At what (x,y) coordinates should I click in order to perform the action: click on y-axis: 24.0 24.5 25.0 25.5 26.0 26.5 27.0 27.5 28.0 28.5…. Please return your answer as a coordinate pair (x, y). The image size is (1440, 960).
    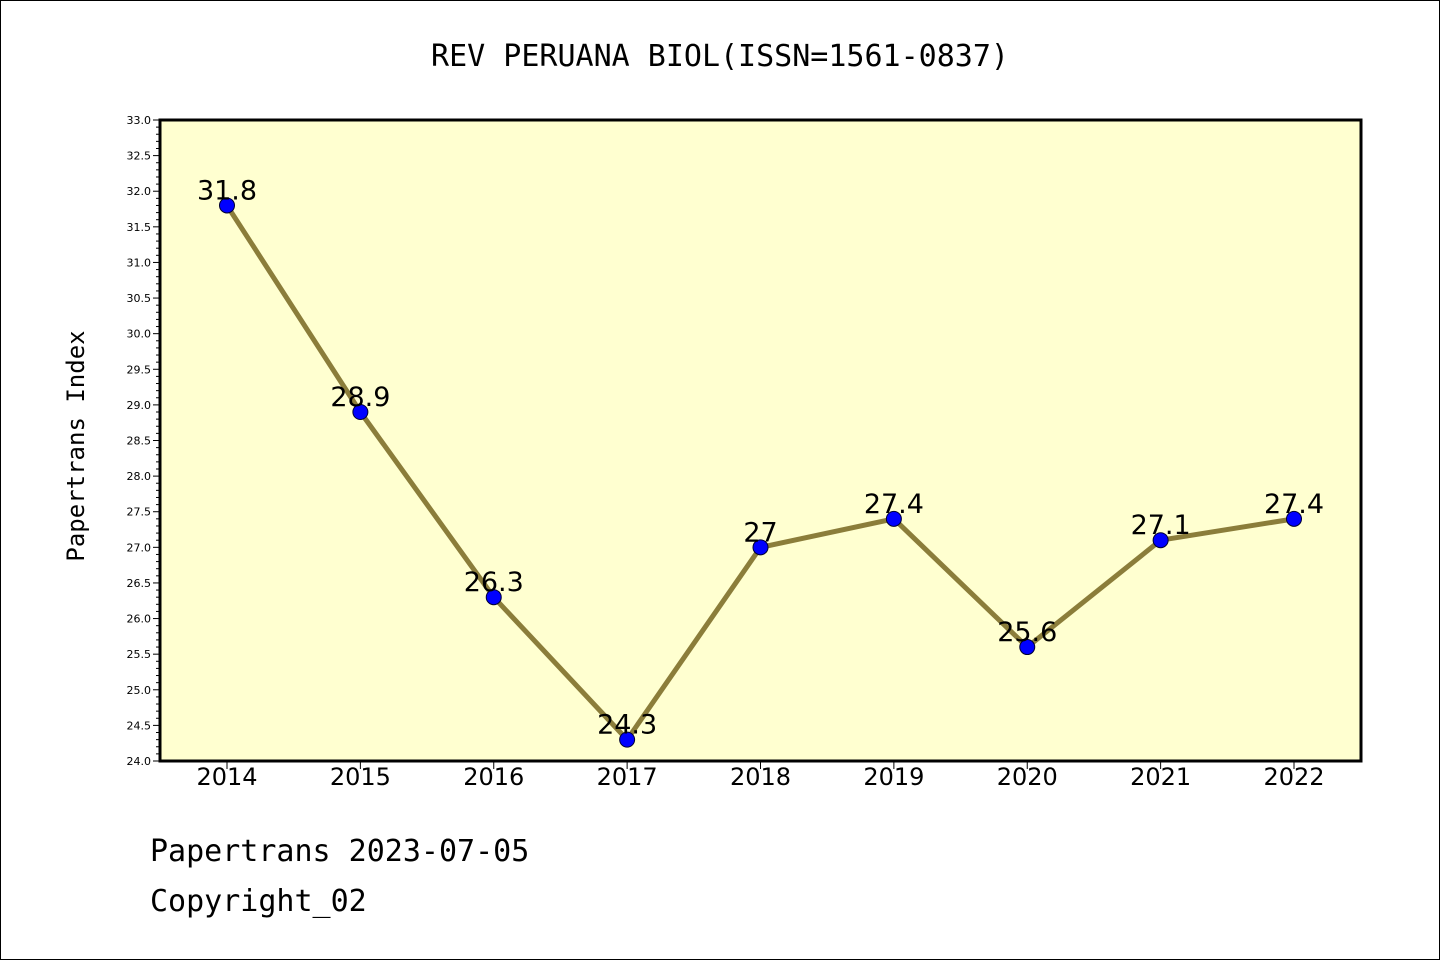
    Looking at the image, I should click on (143, 441).